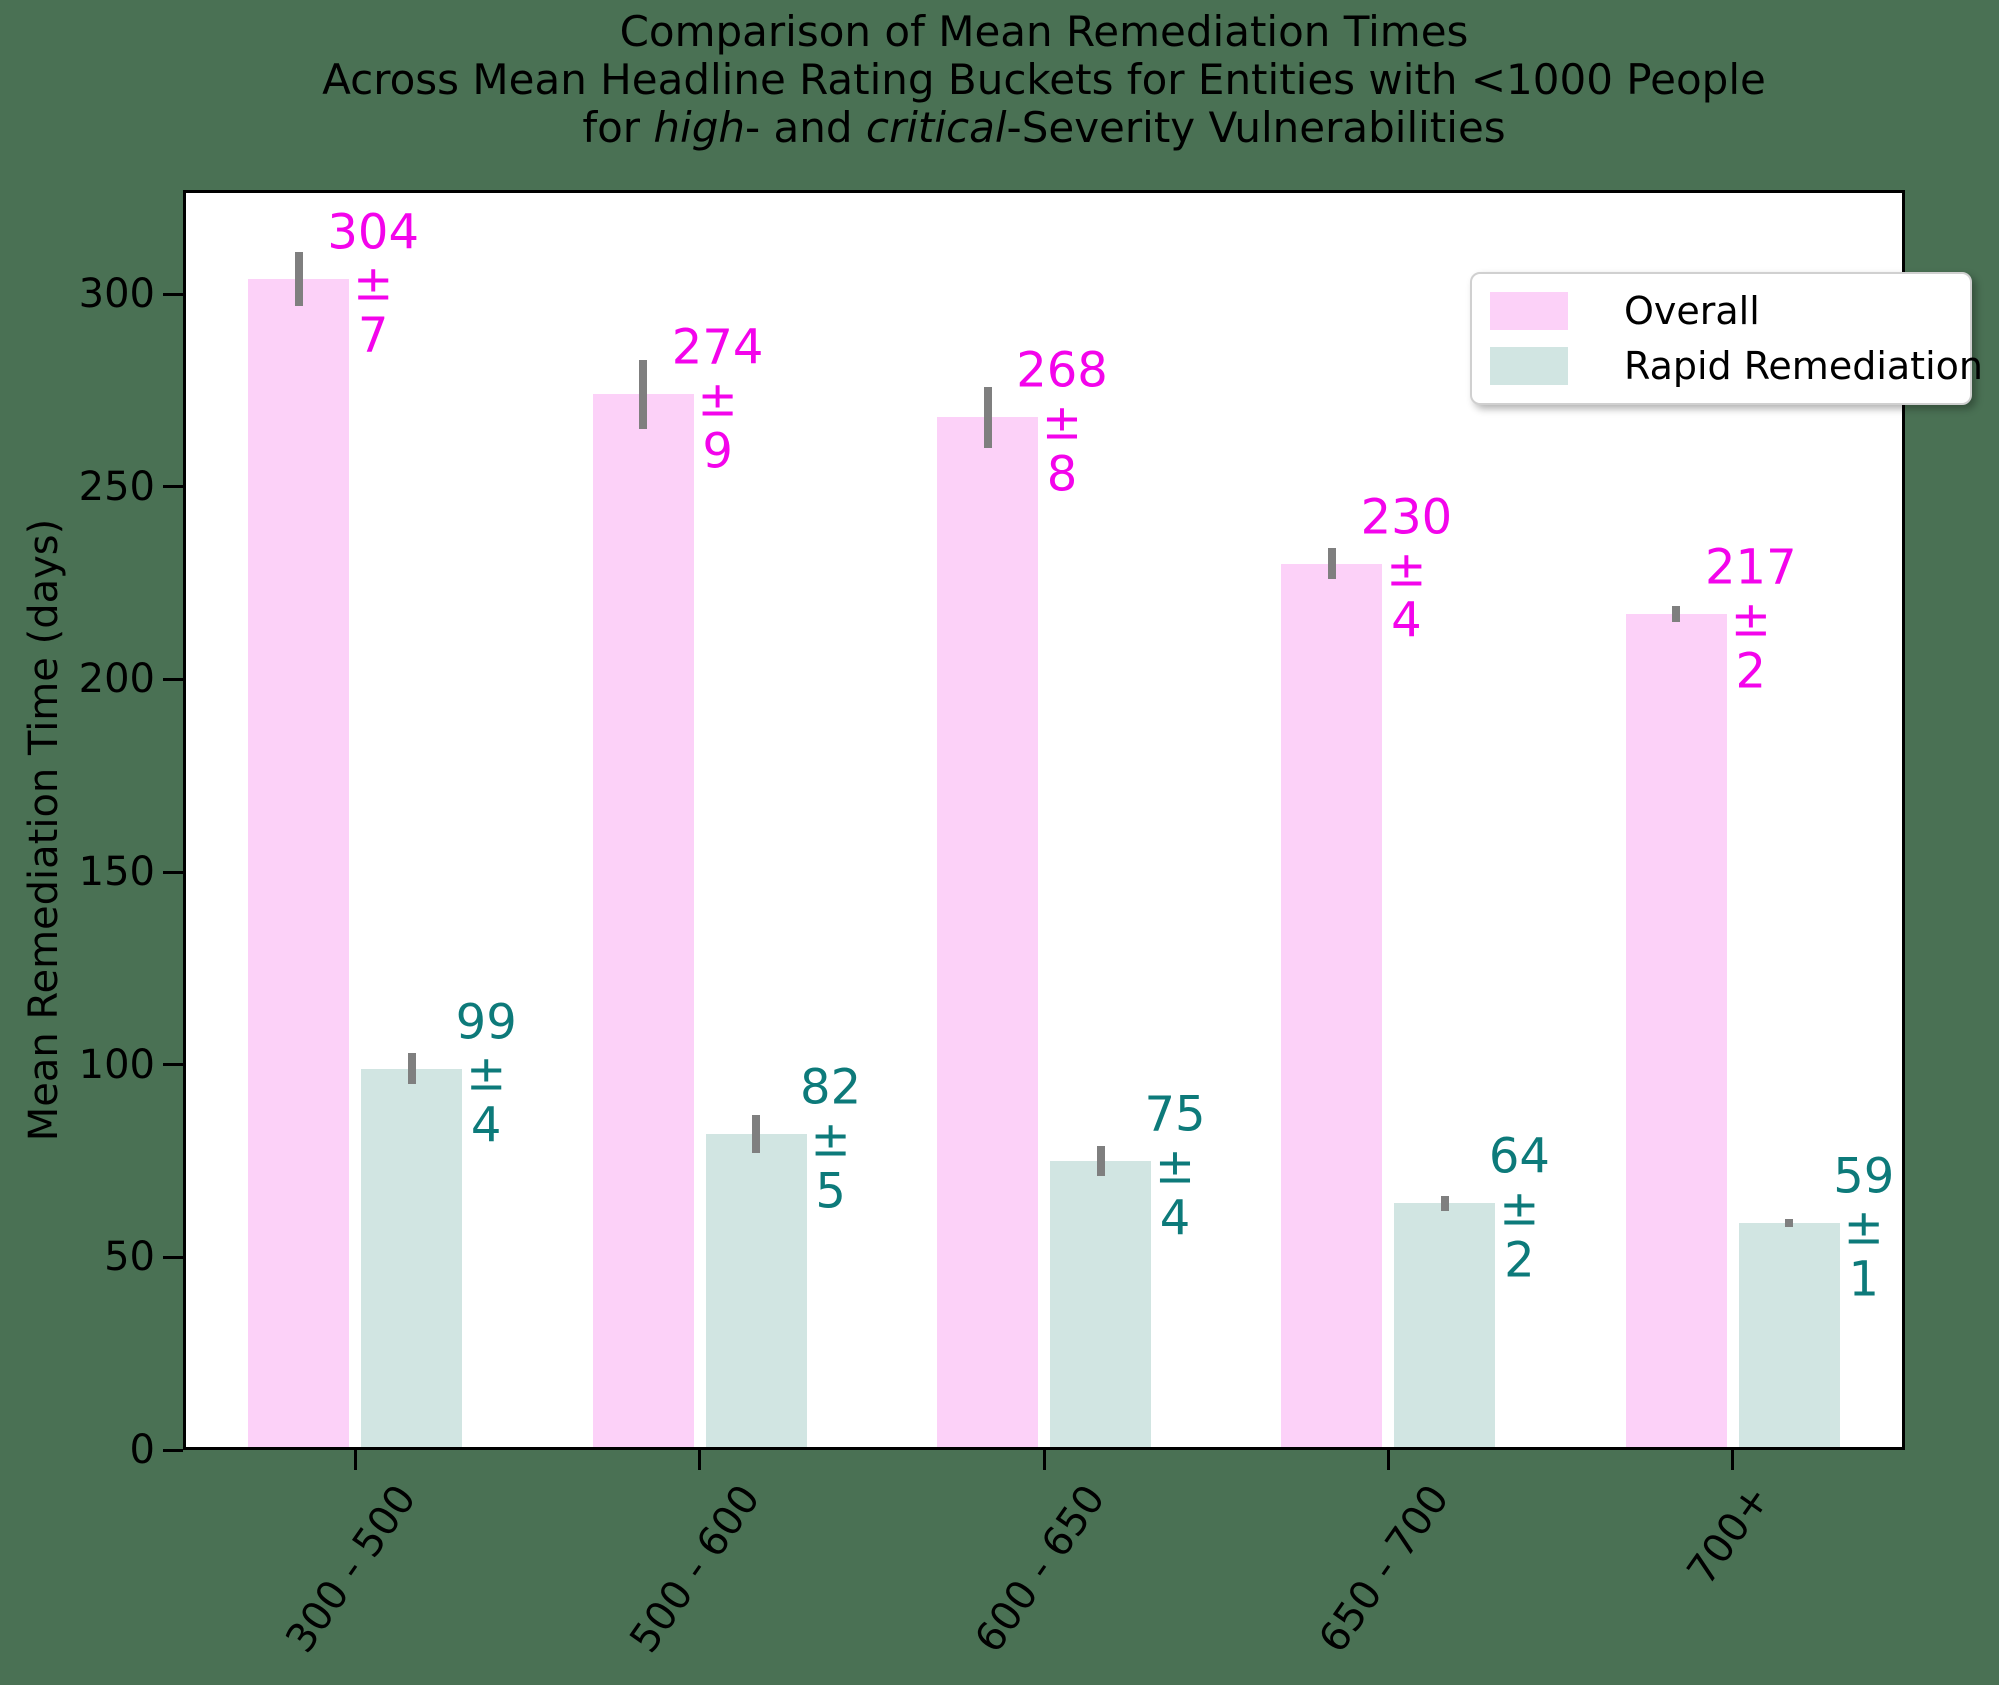  What do you see at coordinates (1864, 1175) in the screenshot?
I see `value-label-line: 59` at bounding box center [1864, 1175].